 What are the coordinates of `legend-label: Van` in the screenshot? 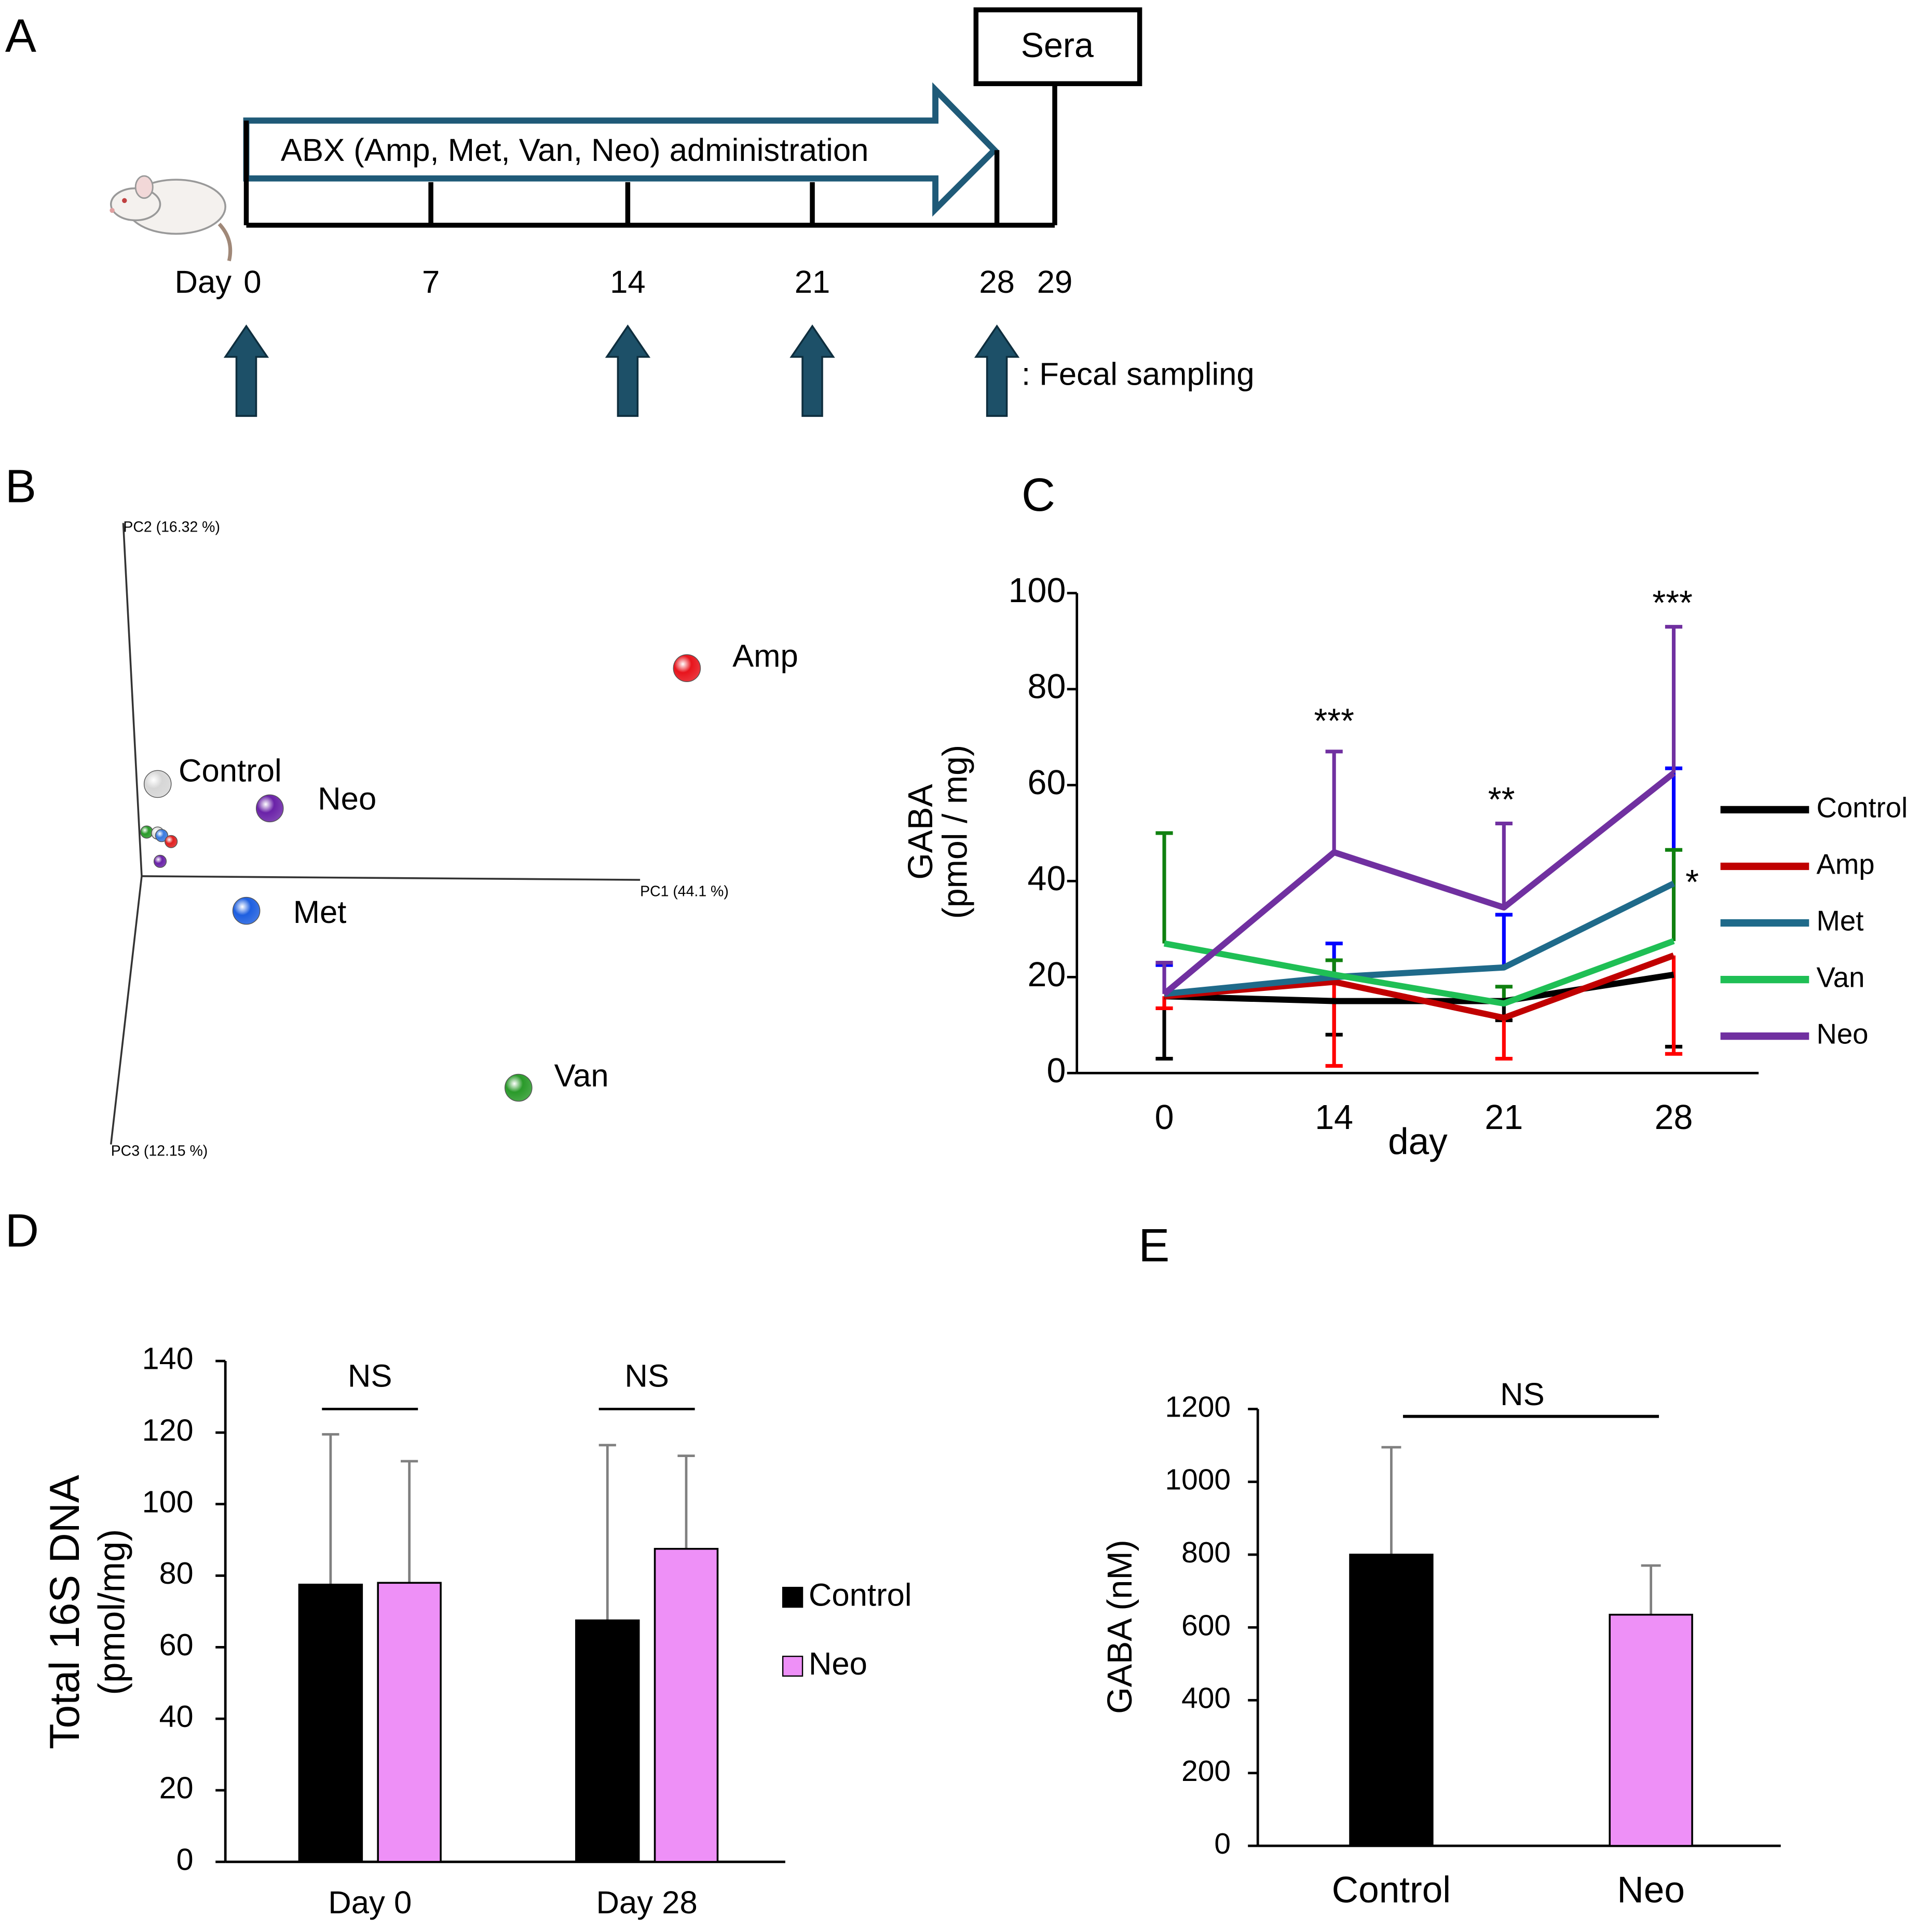 It's located at (1841, 977).